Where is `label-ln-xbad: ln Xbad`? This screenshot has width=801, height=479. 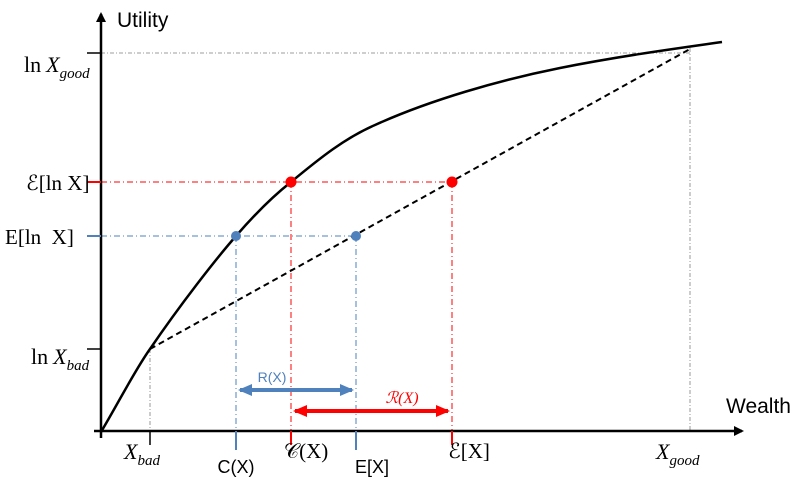 label-ln-xbad: ln Xbad is located at coordinates (60, 359).